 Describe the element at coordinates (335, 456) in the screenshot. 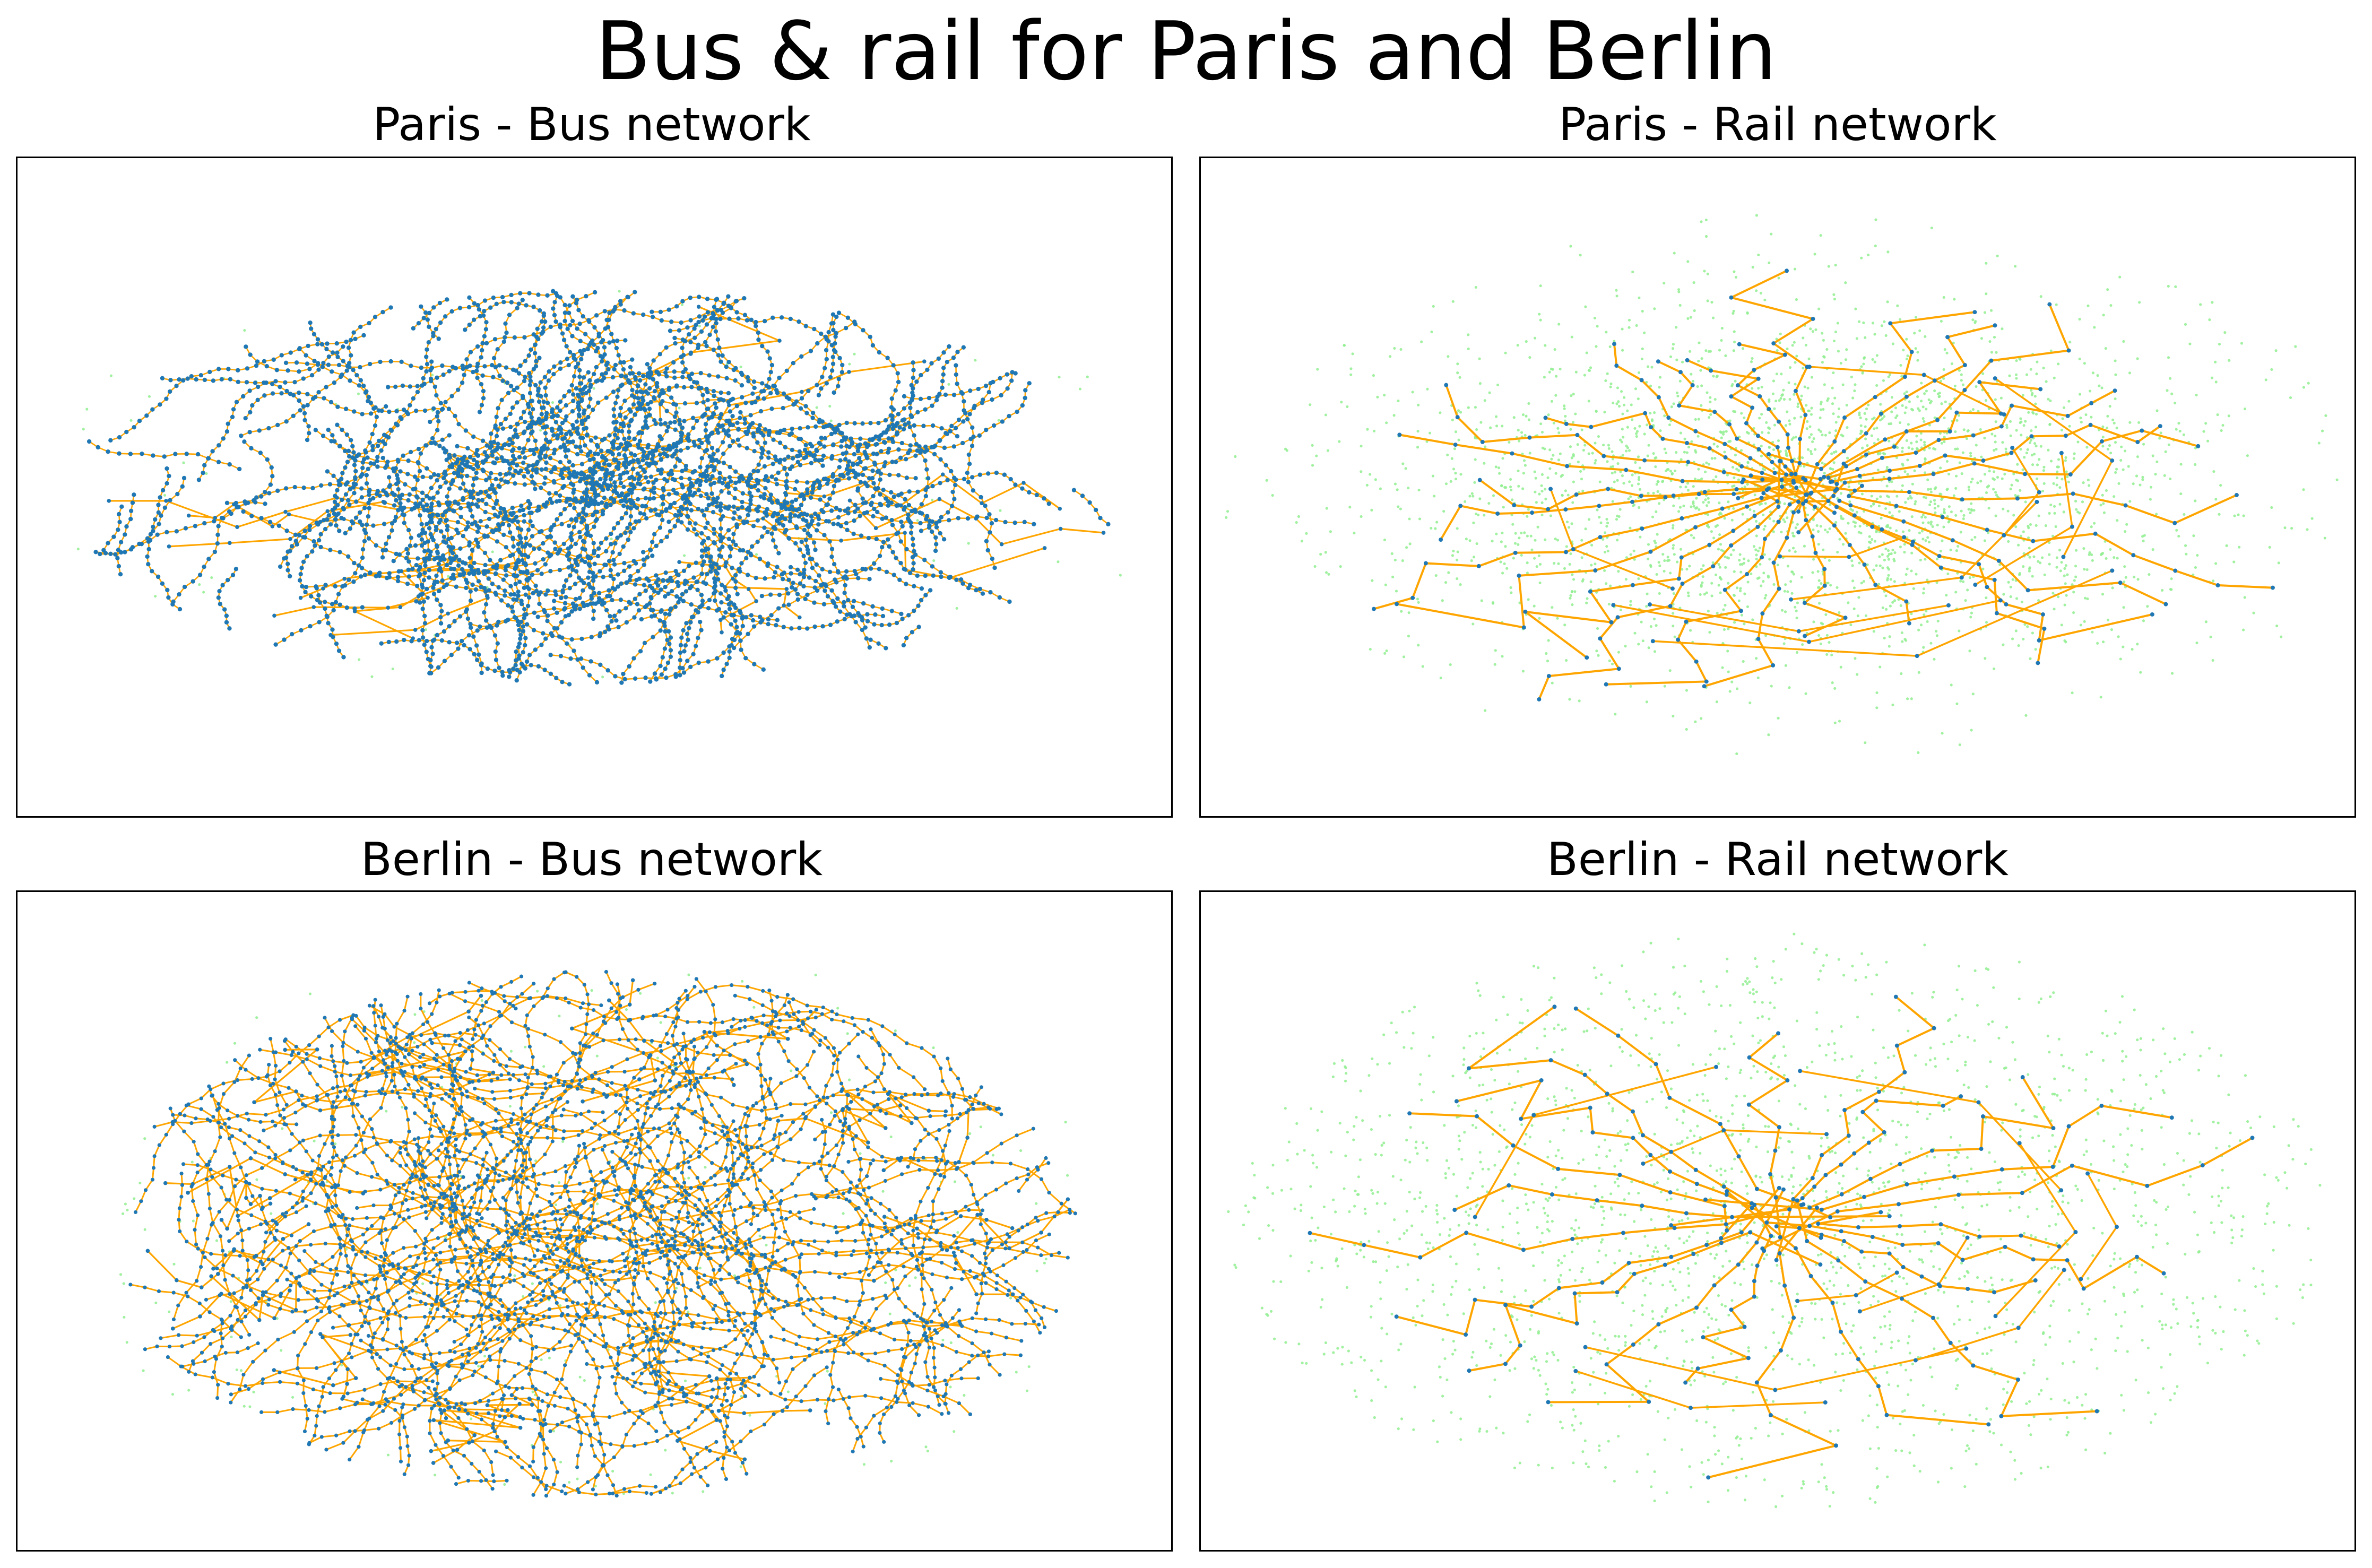

I see `route-edge` at that location.